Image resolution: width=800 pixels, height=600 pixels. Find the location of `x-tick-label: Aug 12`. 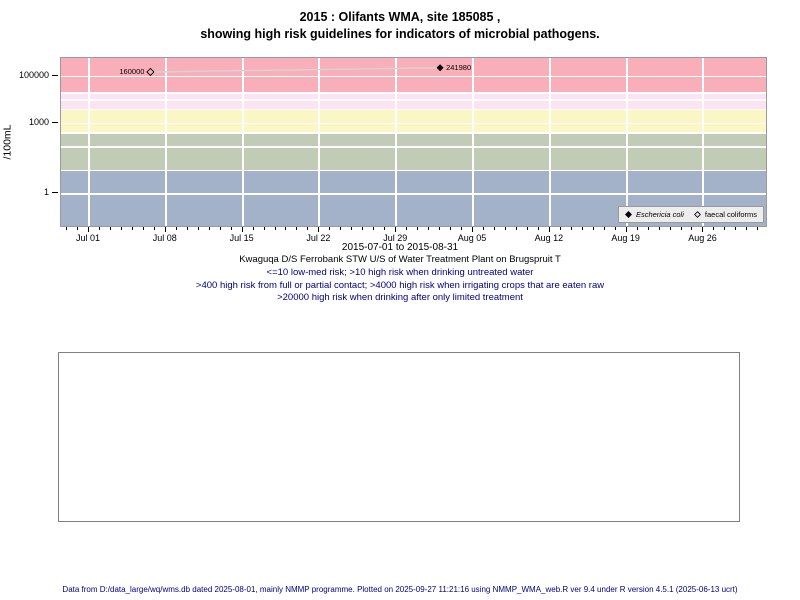

x-tick-label: Aug 12 is located at coordinates (549, 238).